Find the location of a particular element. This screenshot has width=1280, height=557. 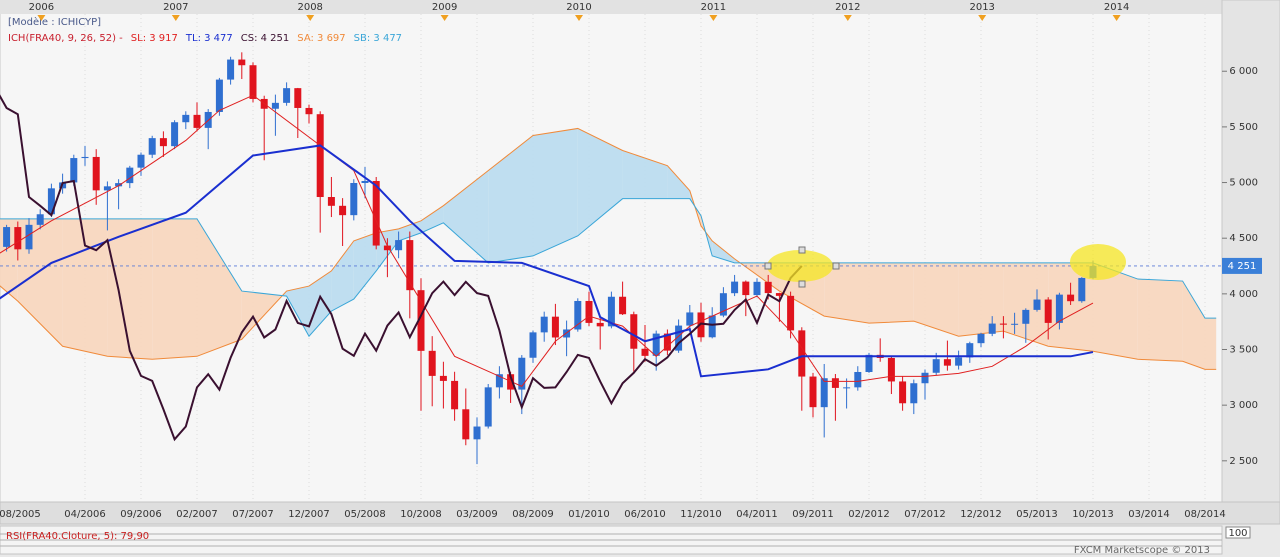

year-label: 2006 is located at coordinates (41, 7).